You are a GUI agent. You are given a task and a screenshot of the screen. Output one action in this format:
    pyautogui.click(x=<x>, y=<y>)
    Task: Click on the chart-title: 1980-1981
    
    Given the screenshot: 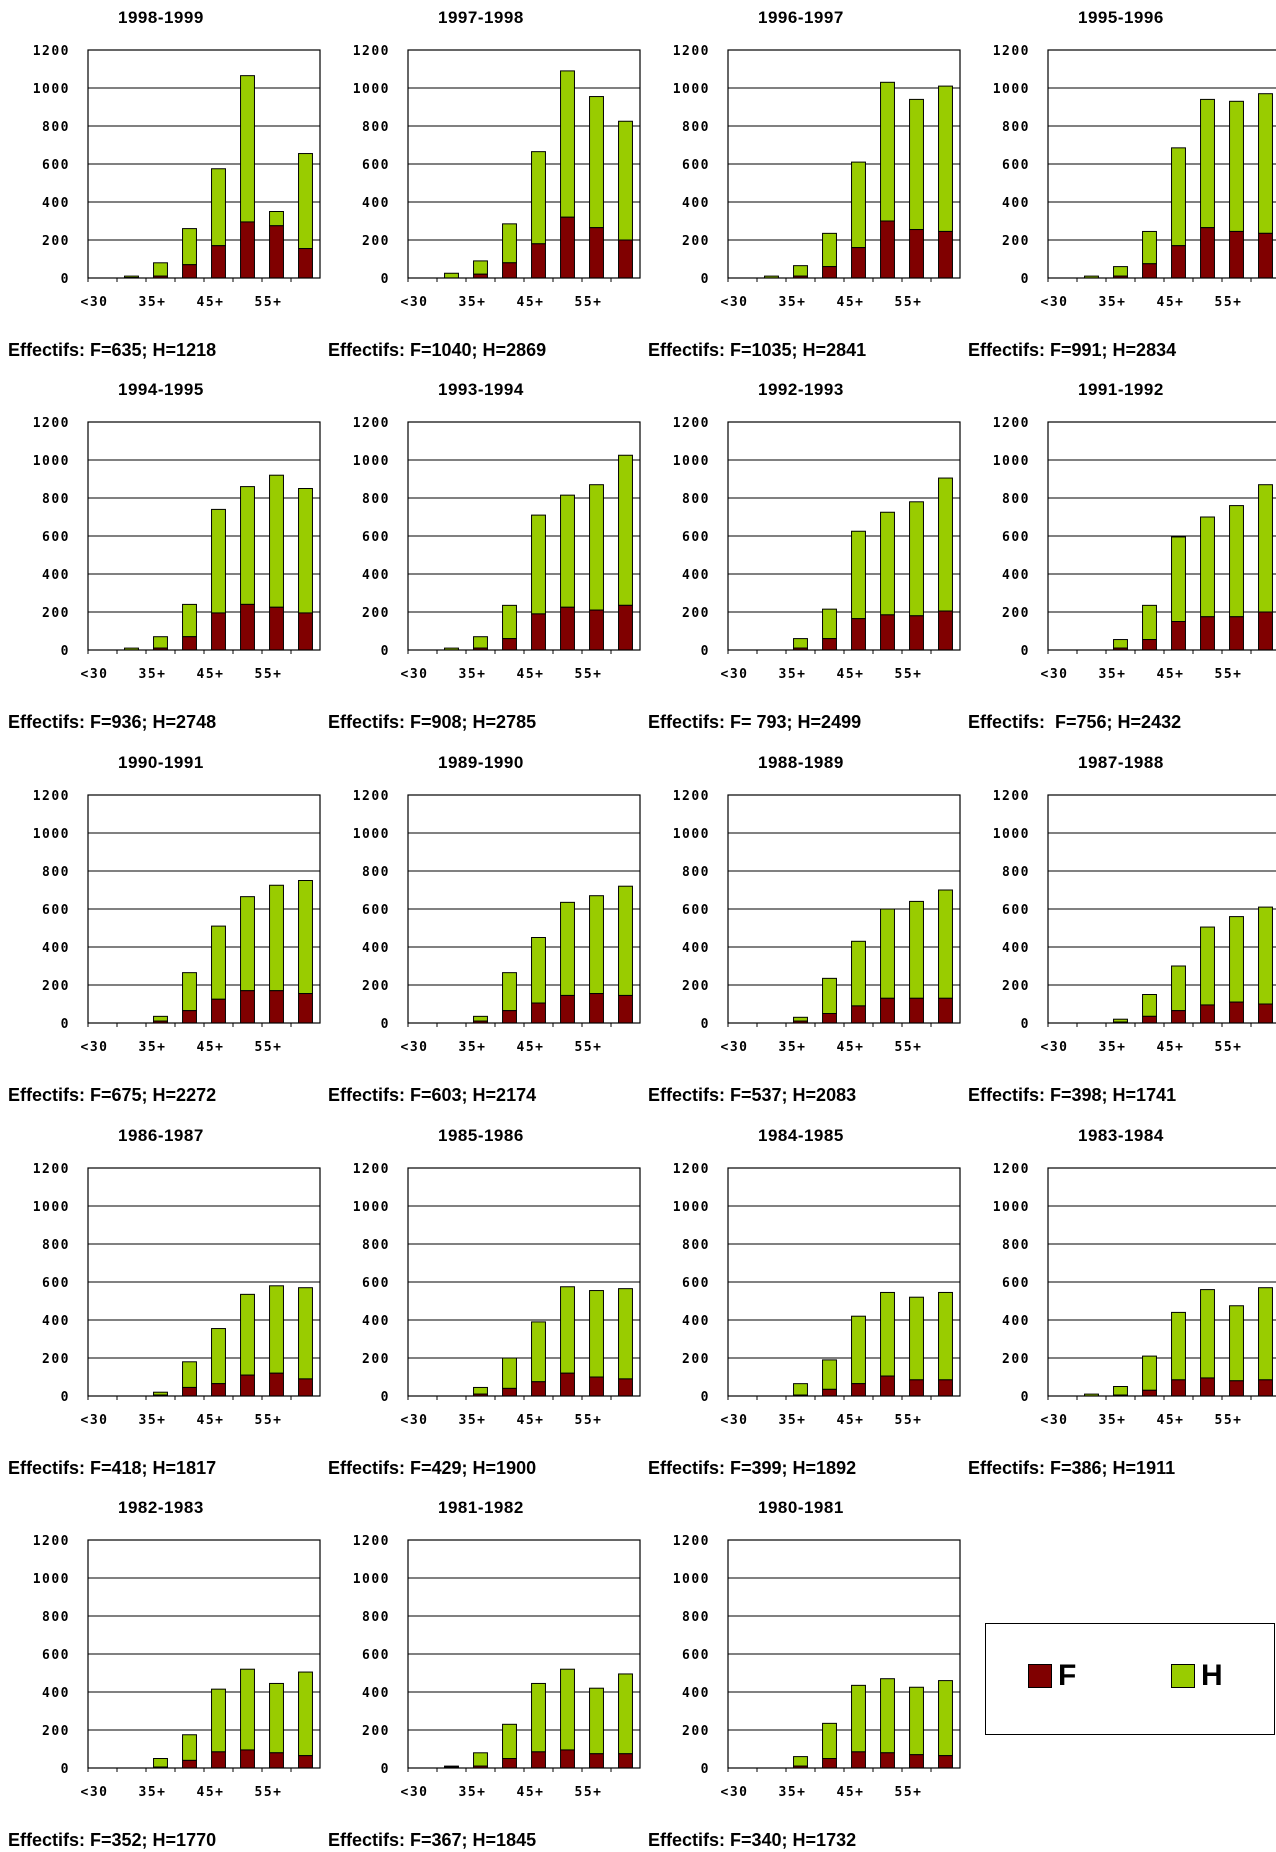 What is the action you would take?
    pyautogui.click(x=801, y=1507)
    